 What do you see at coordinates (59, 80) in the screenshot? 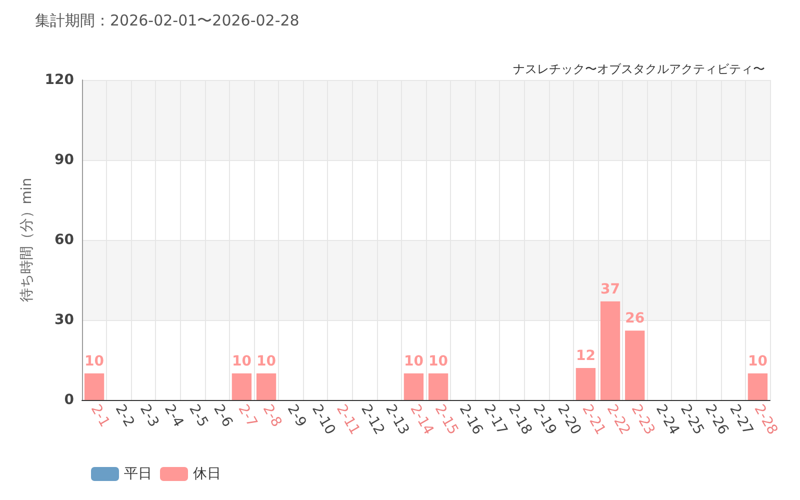
I see `y-tick-label: 120` at bounding box center [59, 80].